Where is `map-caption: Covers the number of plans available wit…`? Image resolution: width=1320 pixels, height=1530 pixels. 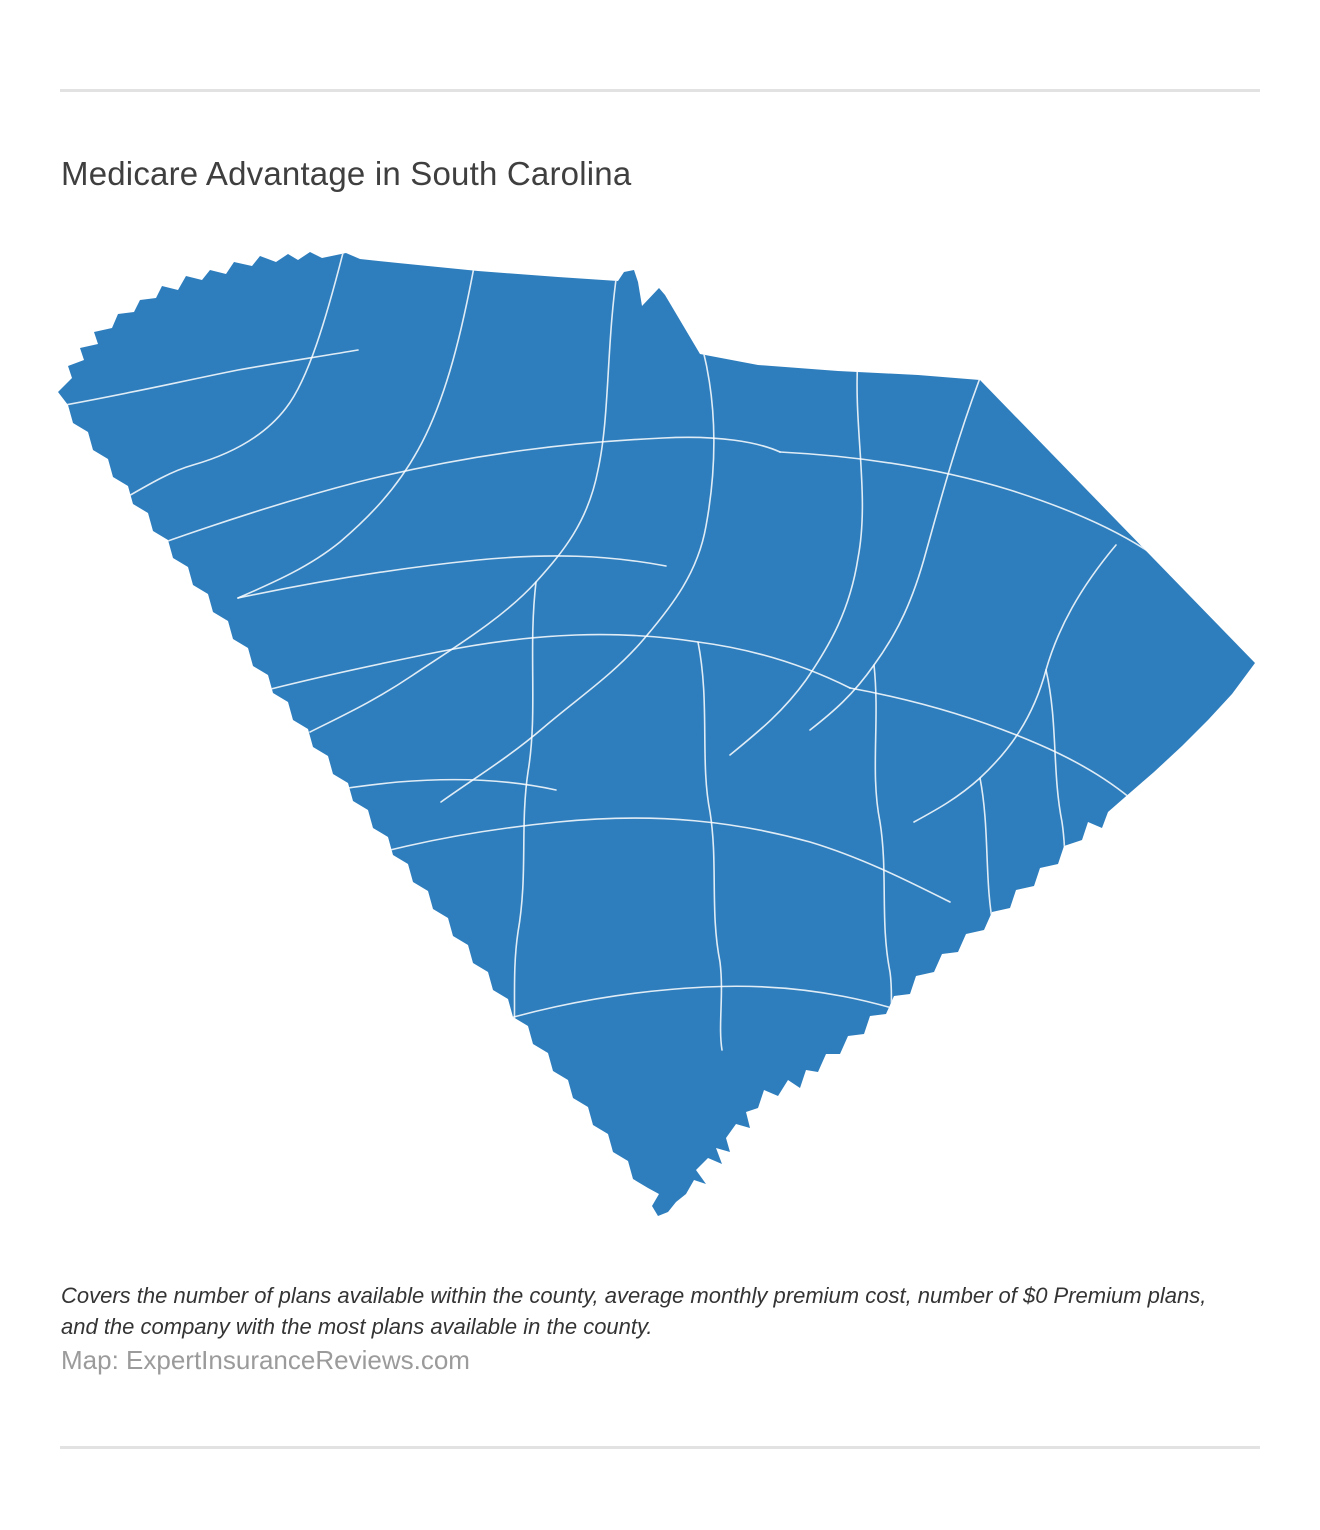 map-caption: Covers the number of plans available wit… is located at coordinates (634, 1311).